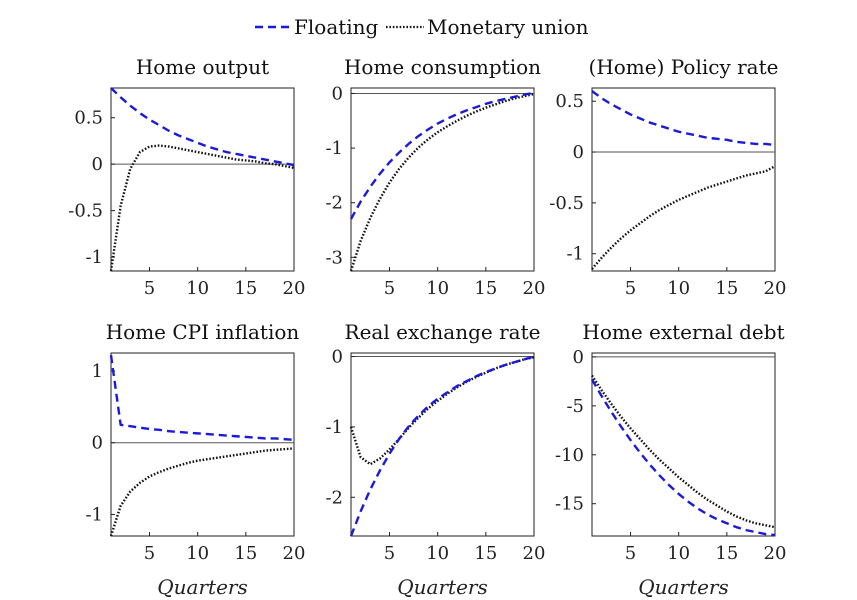  I want to click on panel-2-frame, so click(683, 179).